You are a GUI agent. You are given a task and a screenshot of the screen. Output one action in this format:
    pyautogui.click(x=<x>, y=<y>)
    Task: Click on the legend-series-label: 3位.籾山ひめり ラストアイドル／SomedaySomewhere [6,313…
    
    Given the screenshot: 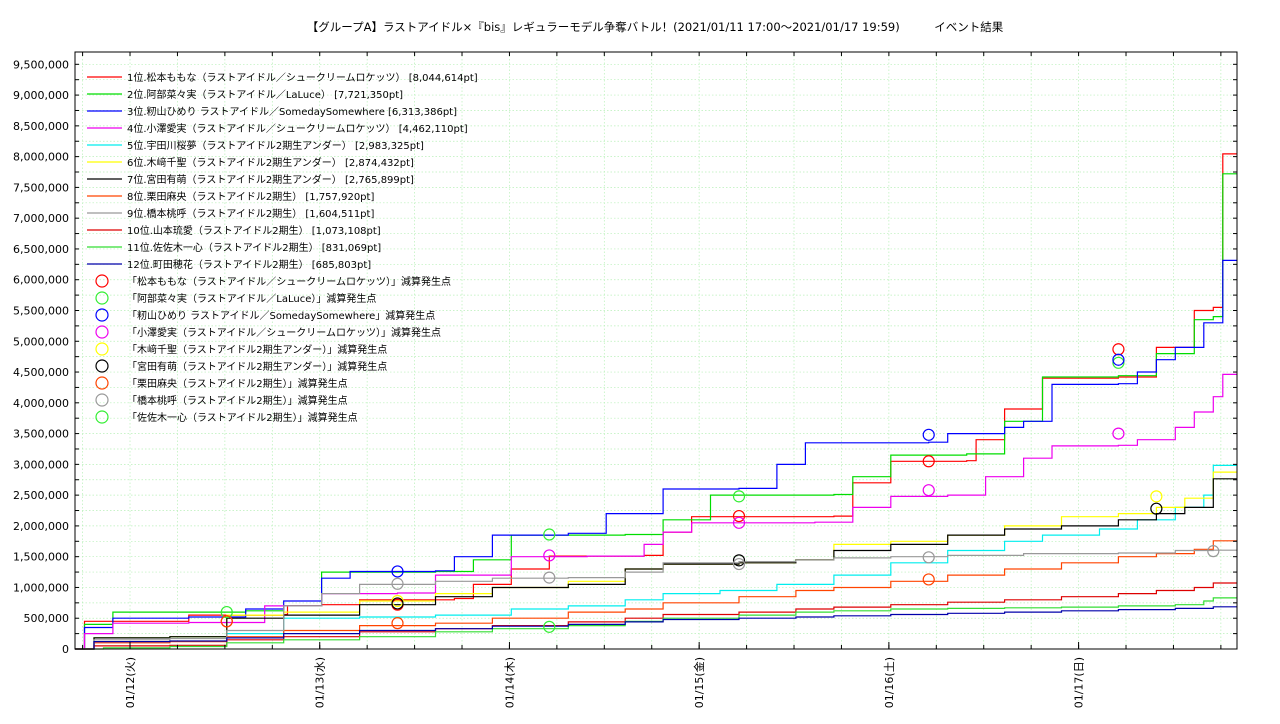 What is the action you would take?
    pyautogui.click(x=292, y=111)
    